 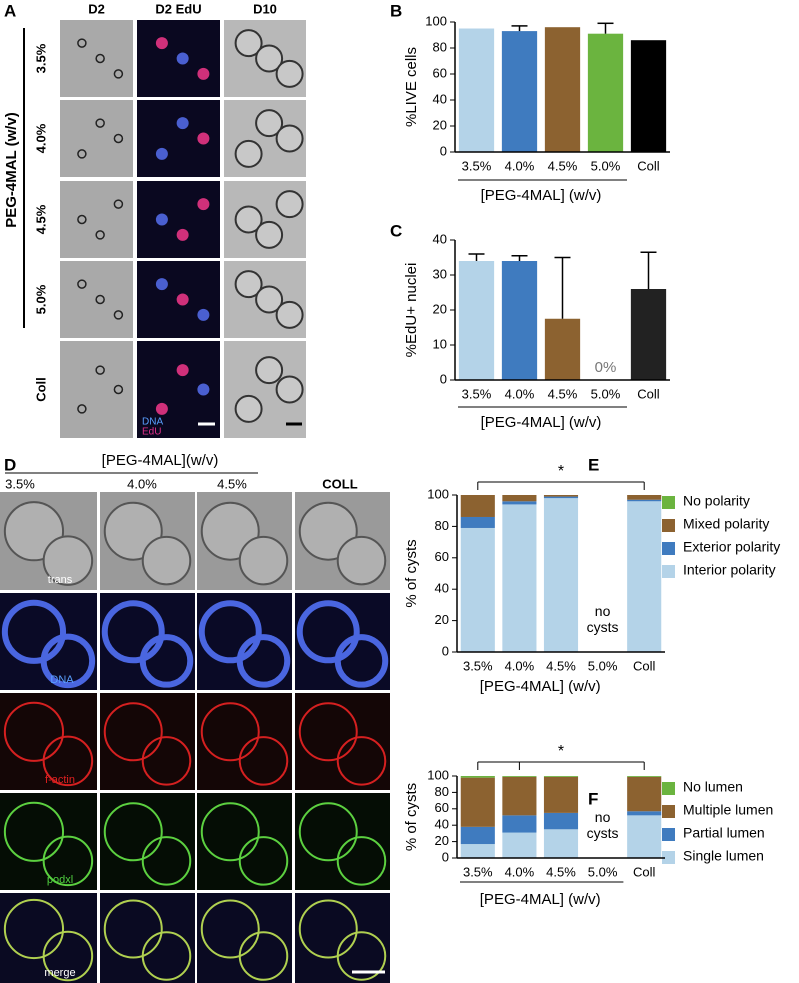 I want to click on y-tick-label: 60, so click(x=442, y=556).